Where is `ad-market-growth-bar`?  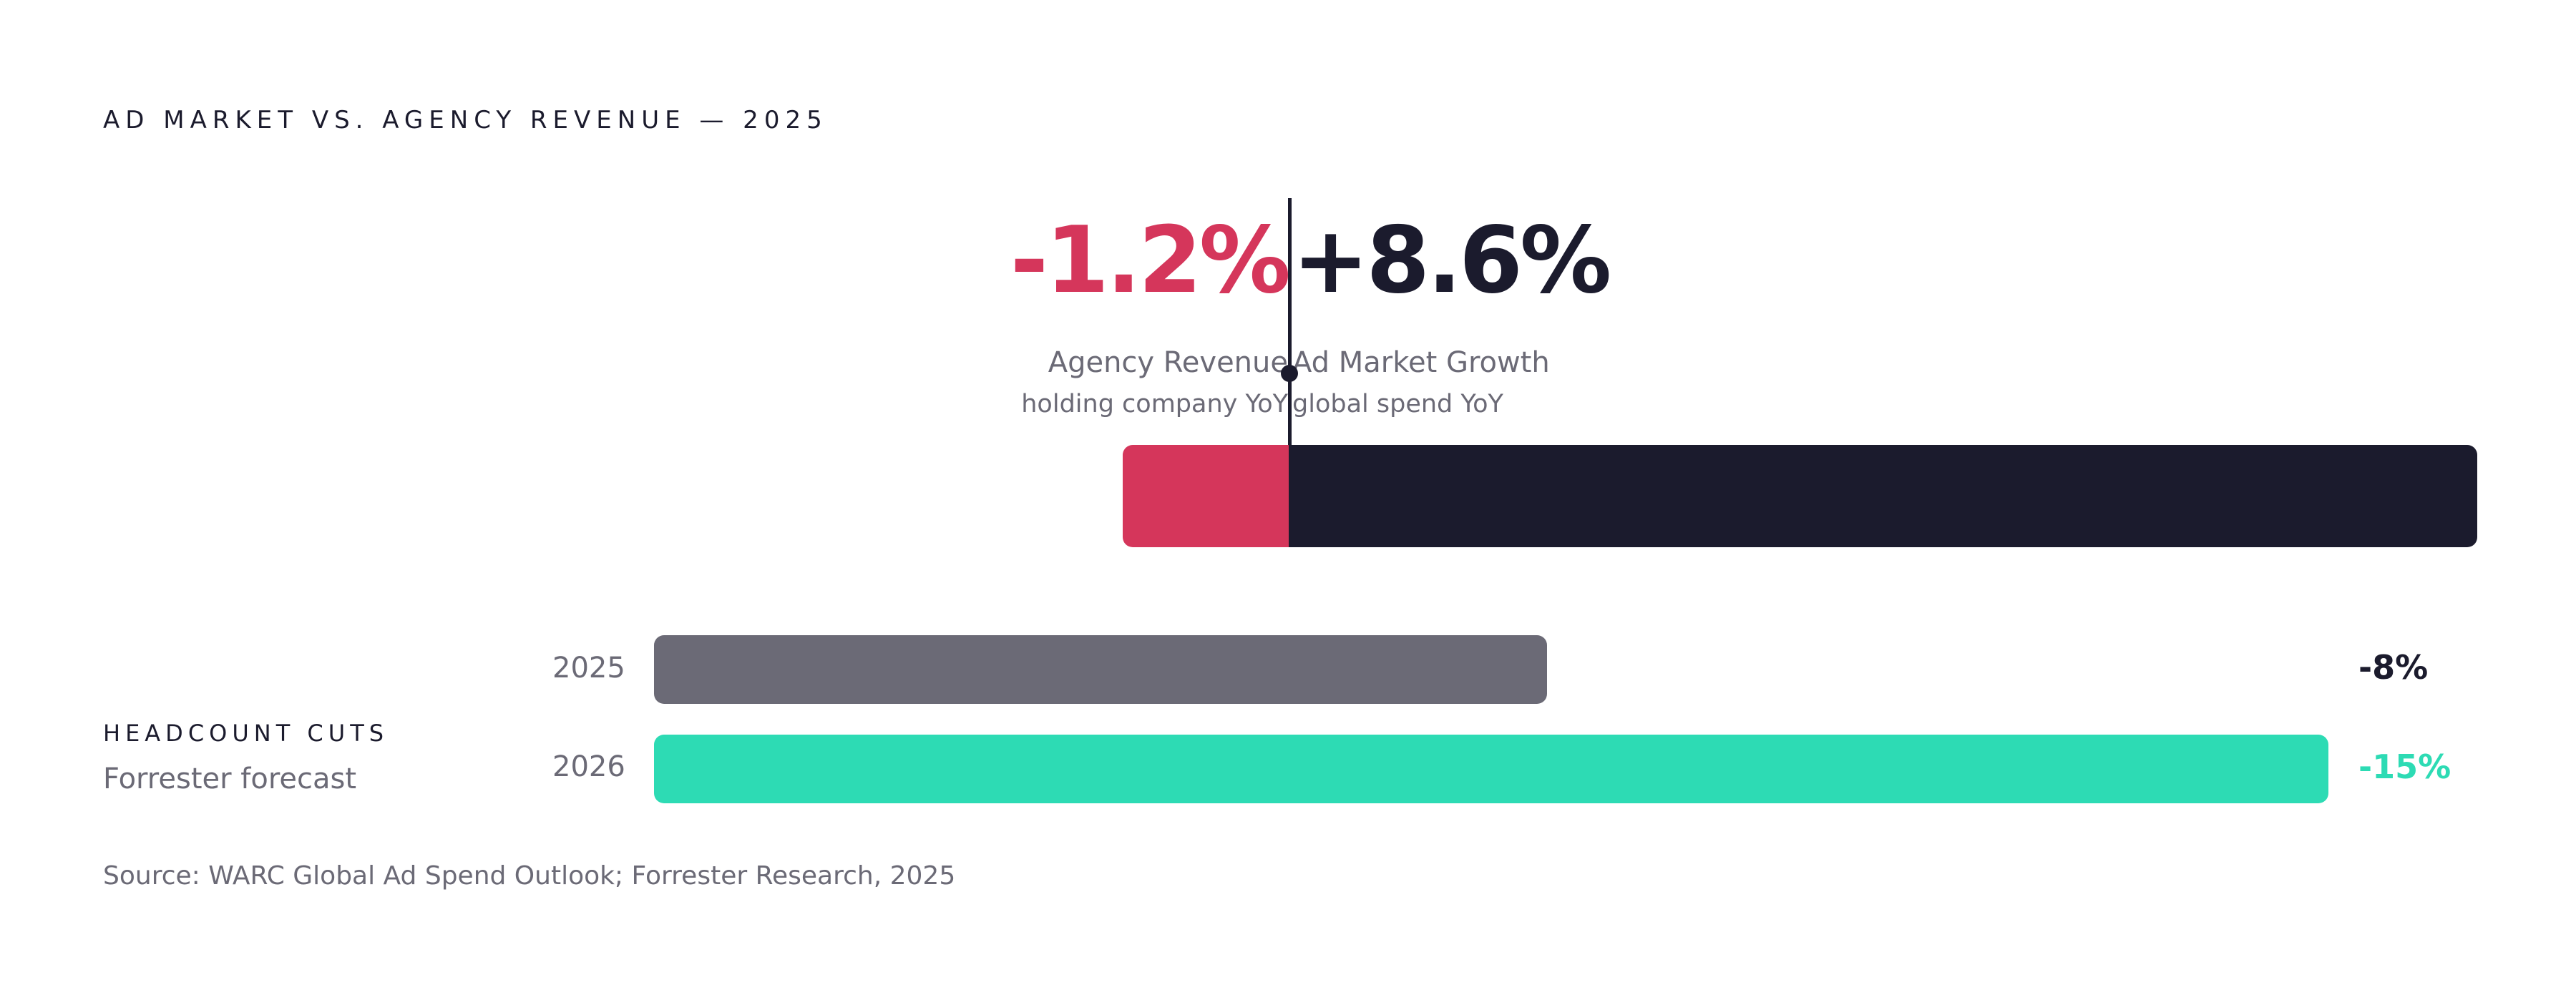 ad-market-growth-bar is located at coordinates (1883, 496).